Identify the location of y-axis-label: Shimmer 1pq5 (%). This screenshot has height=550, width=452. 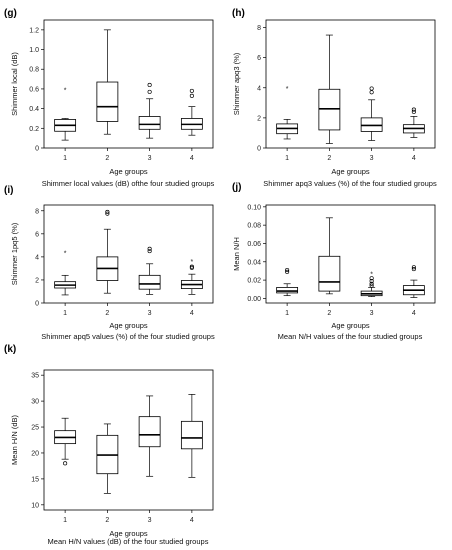
(14, 253).